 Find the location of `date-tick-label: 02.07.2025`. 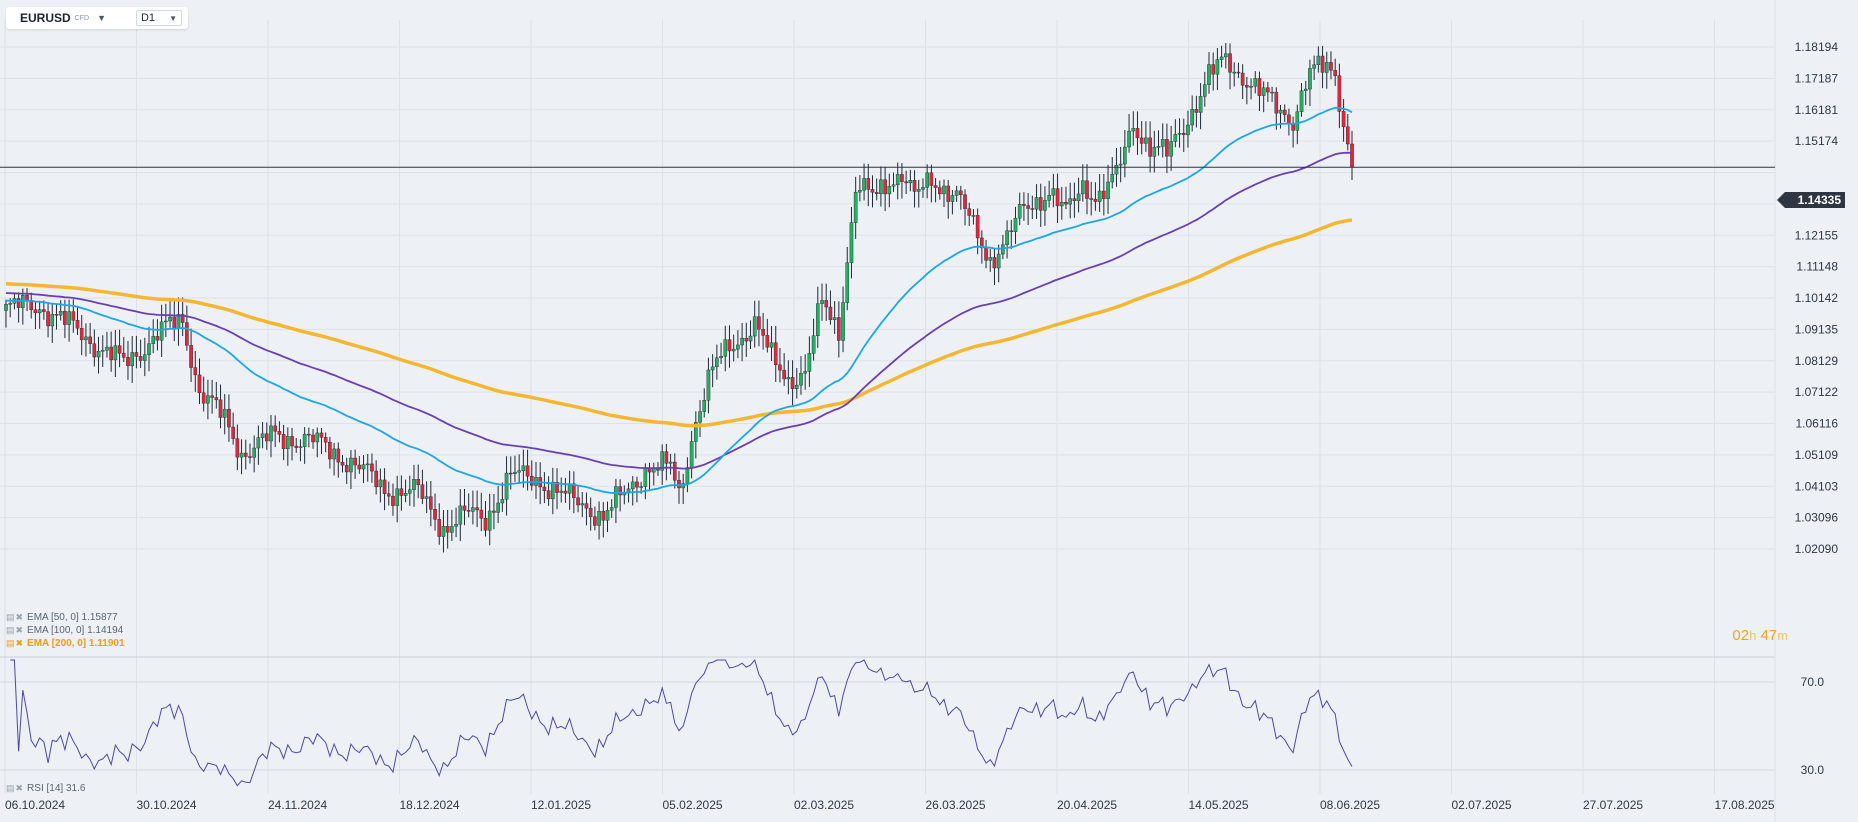

date-tick-label: 02.07.2025 is located at coordinates (1482, 805).